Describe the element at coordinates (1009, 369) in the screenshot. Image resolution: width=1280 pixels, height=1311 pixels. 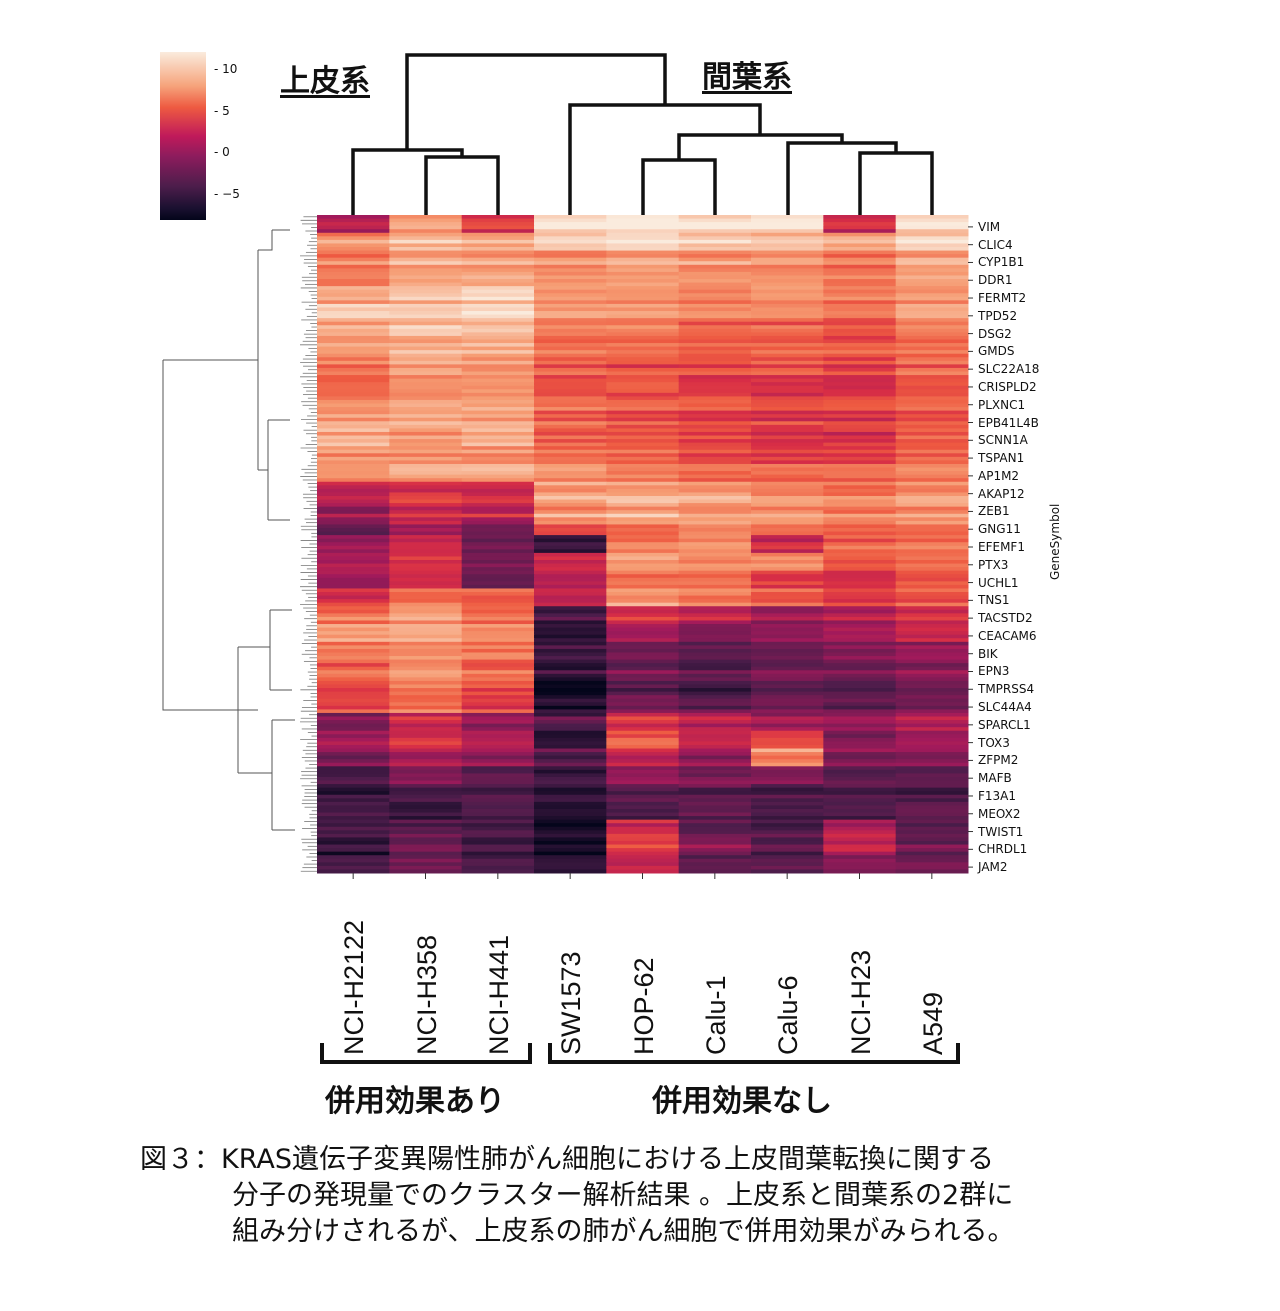
I see `gene-label: SLC22A18` at that location.